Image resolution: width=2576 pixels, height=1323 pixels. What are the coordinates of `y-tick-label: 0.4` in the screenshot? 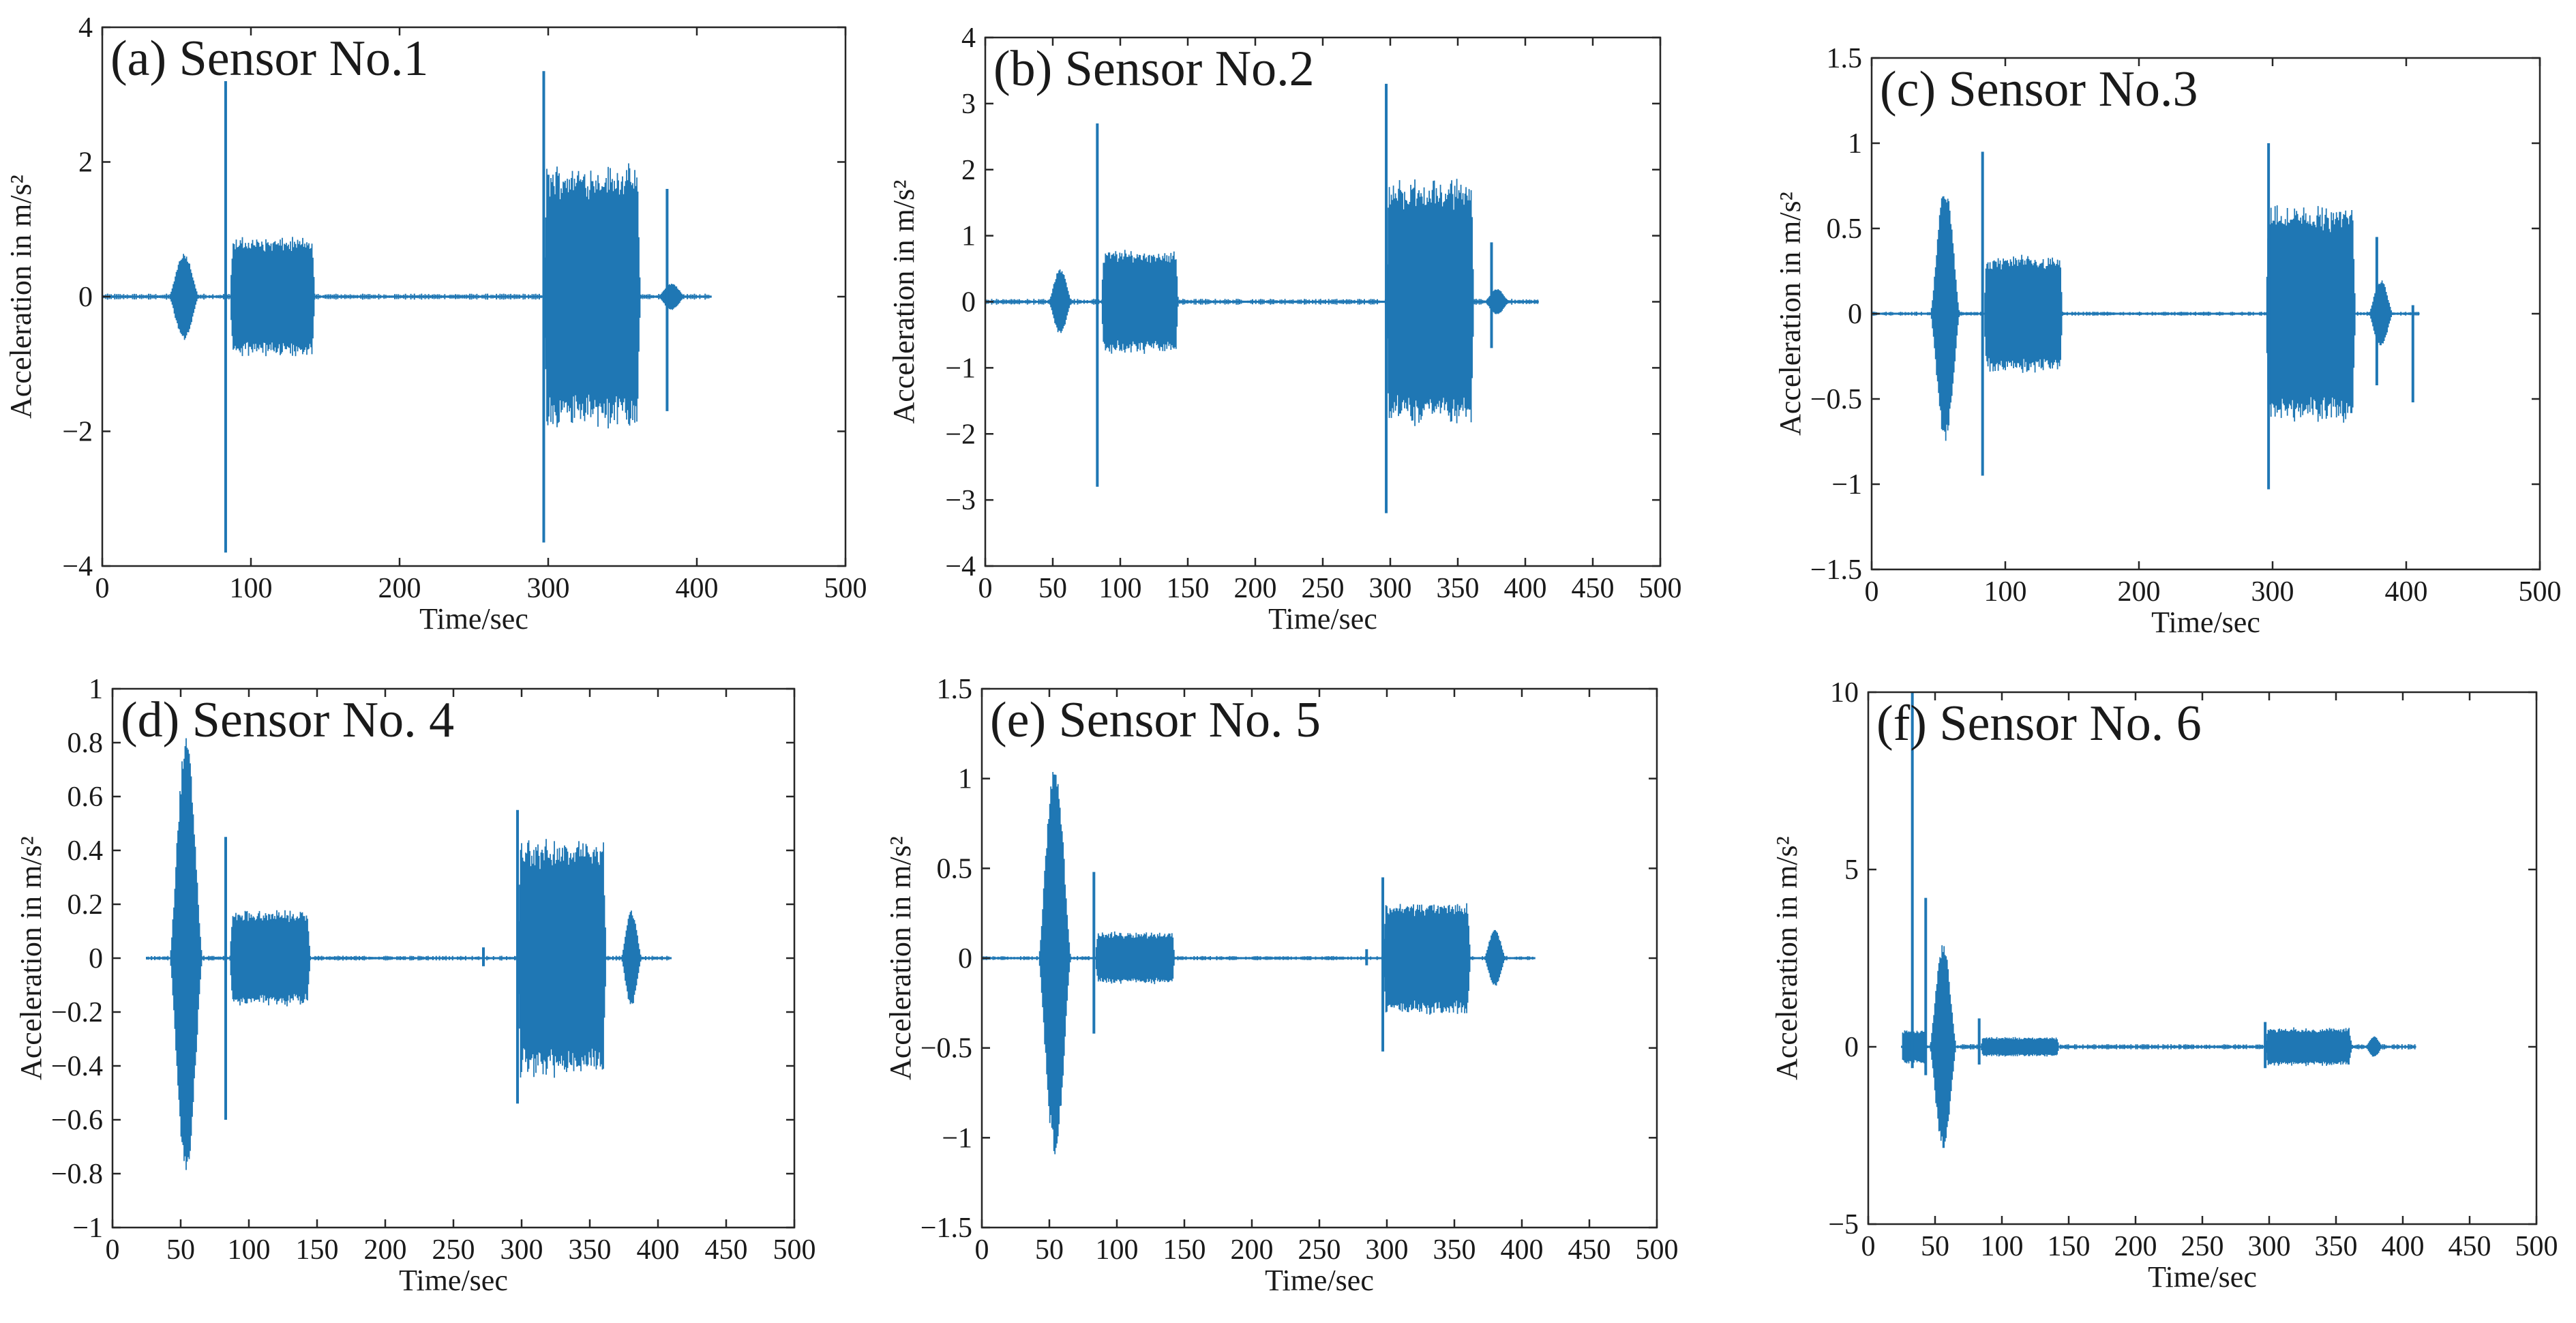 It's located at (86, 851).